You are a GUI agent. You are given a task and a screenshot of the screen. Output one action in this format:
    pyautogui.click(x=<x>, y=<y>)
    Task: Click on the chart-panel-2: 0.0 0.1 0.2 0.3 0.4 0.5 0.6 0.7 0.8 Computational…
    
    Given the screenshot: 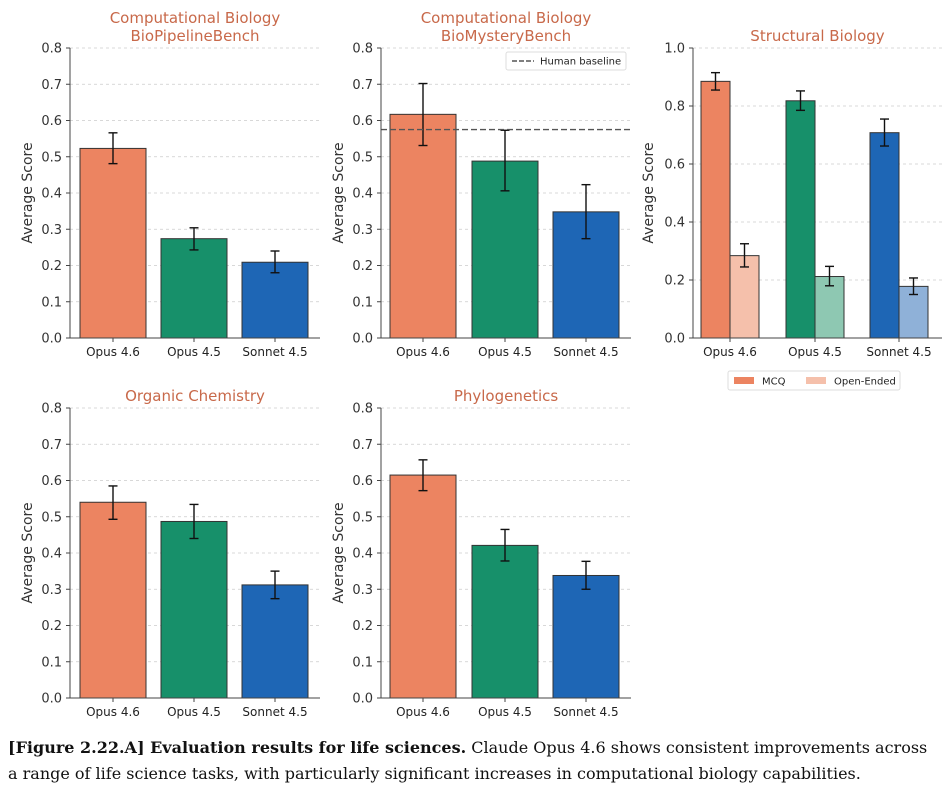 What is the action you would take?
    pyautogui.click(x=481, y=184)
    